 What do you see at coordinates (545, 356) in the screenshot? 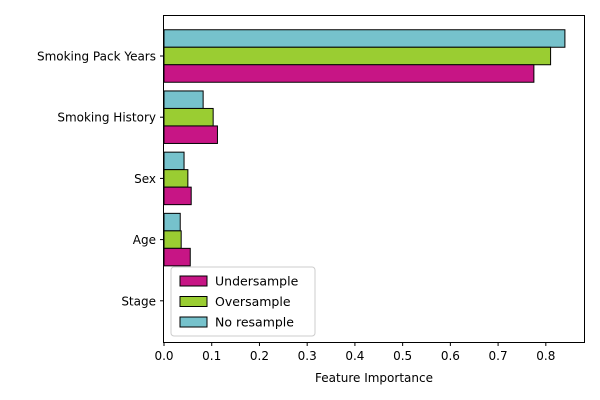
I see `x-tick-label: 0.8` at bounding box center [545, 356].